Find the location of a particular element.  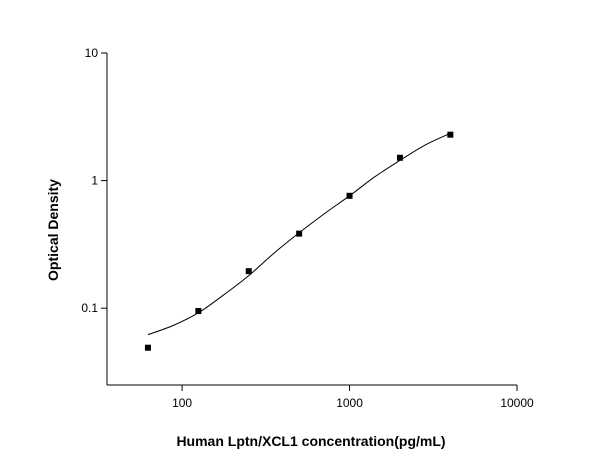

x-tick-label: 10000 is located at coordinates (517, 403).